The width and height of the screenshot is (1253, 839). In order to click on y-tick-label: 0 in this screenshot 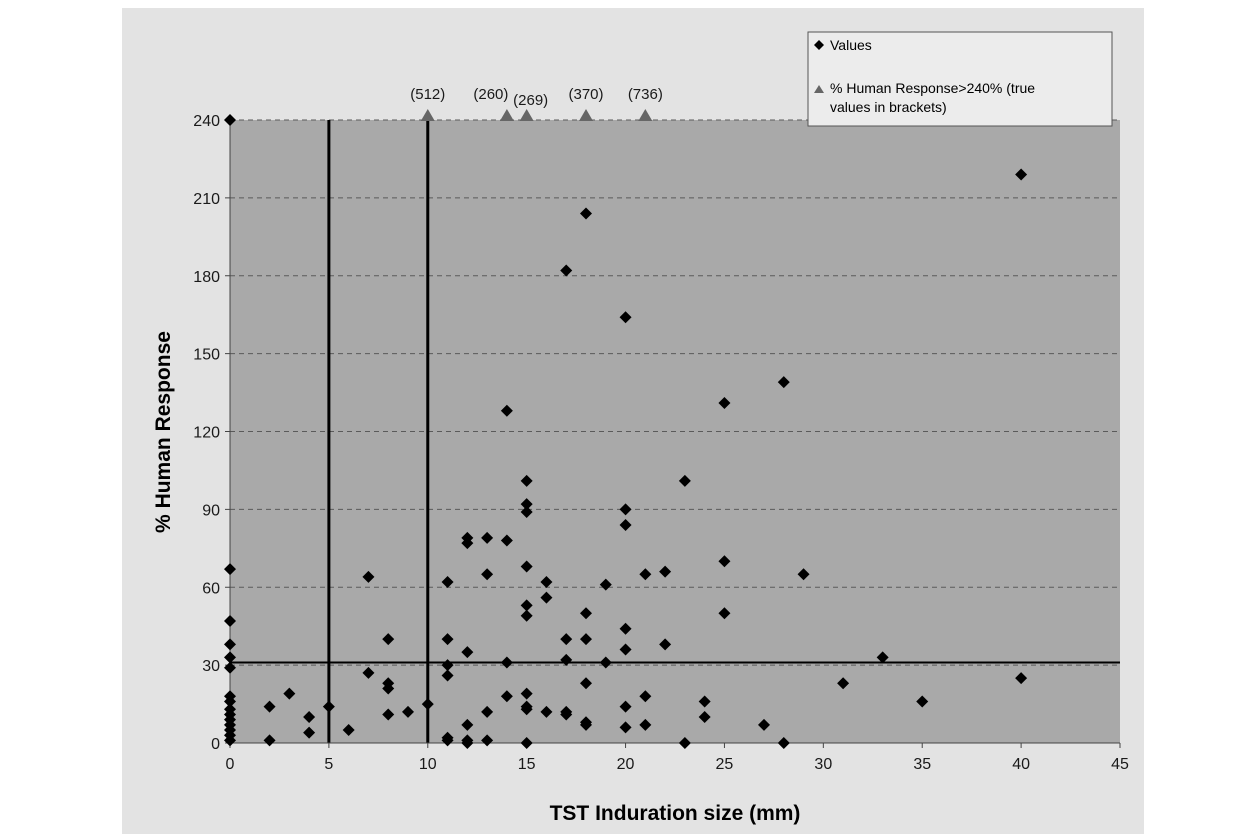, I will do `click(215, 744)`.